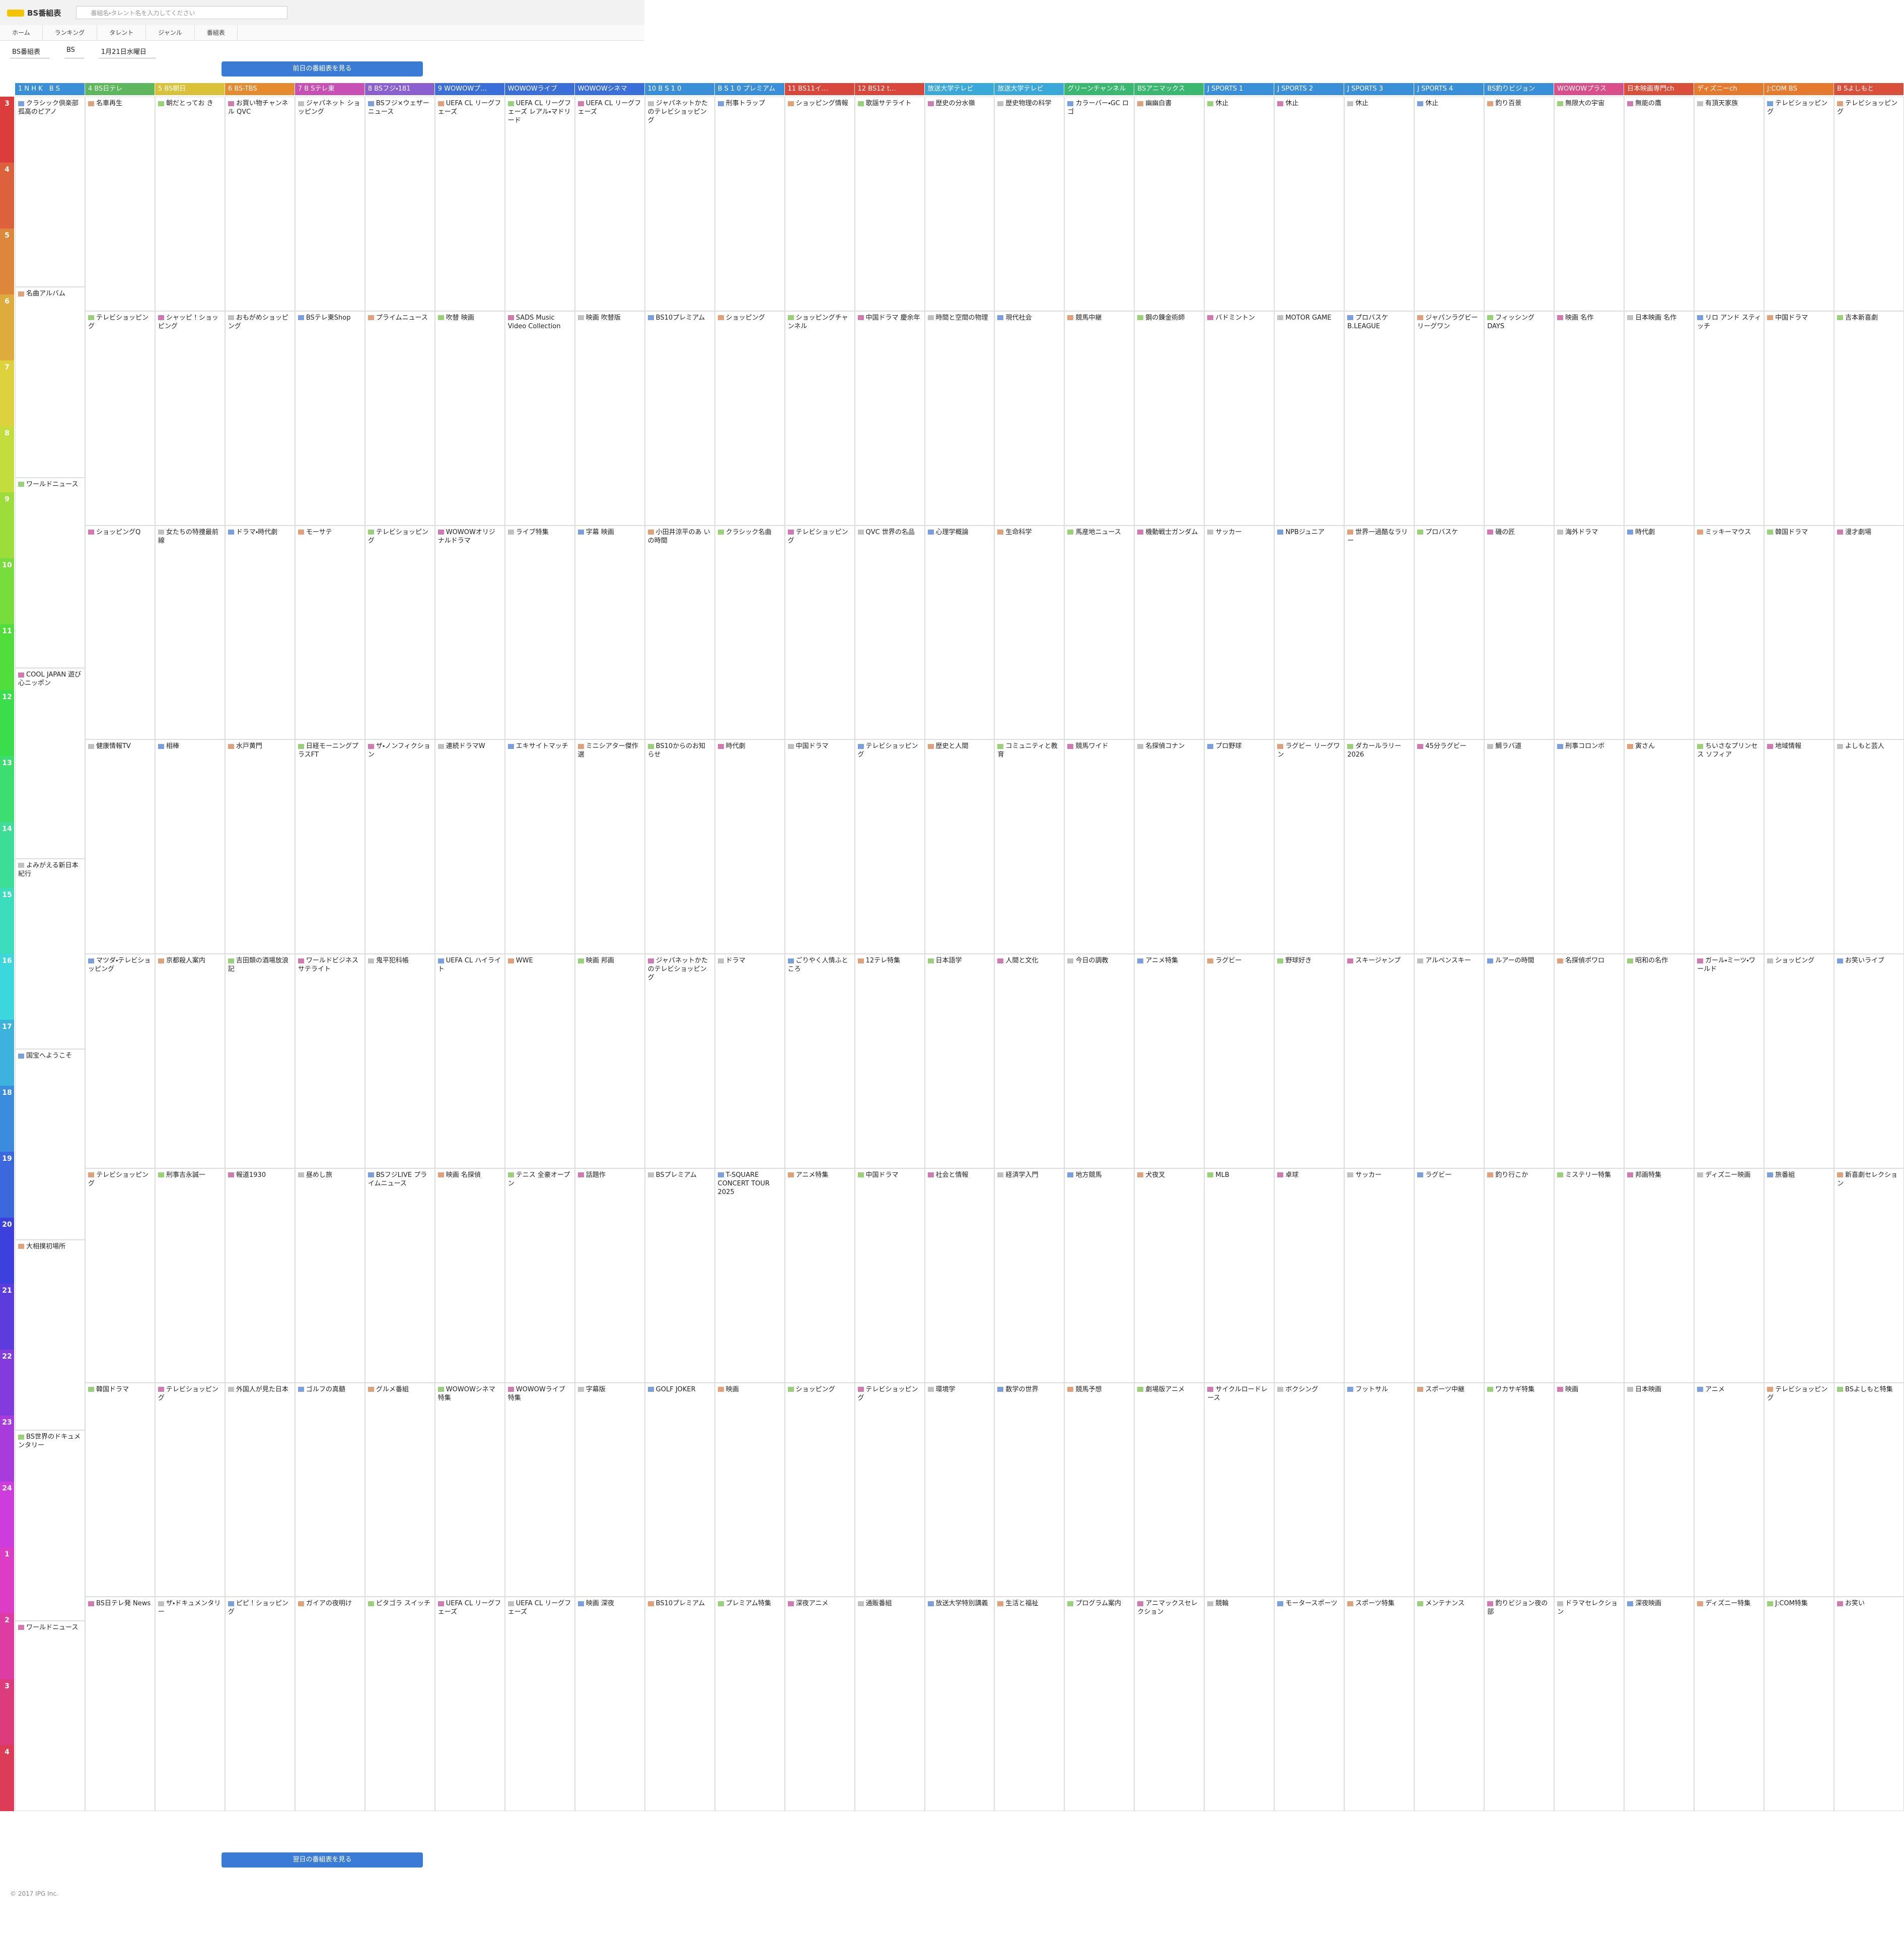  I want to click on program-cell: 日経モーニングプラスFT, so click(330, 846).